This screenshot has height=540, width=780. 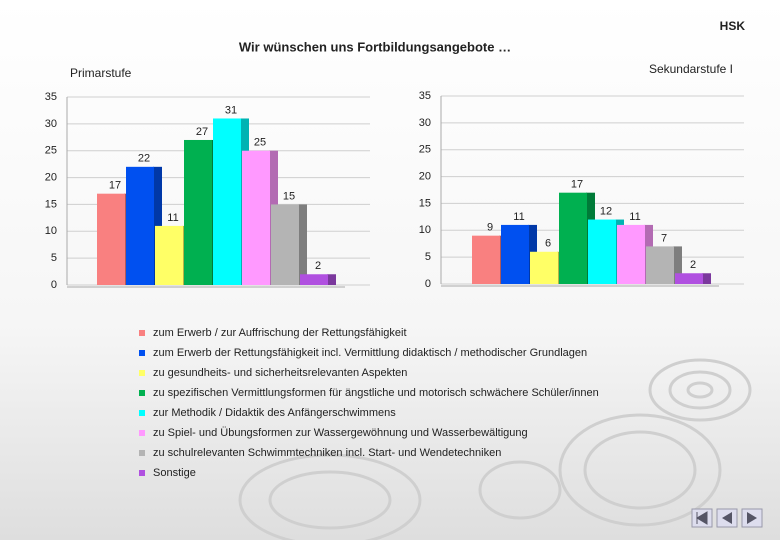 What do you see at coordinates (174, 473) in the screenshot?
I see `legend-label: Sonstige` at bounding box center [174, 473].